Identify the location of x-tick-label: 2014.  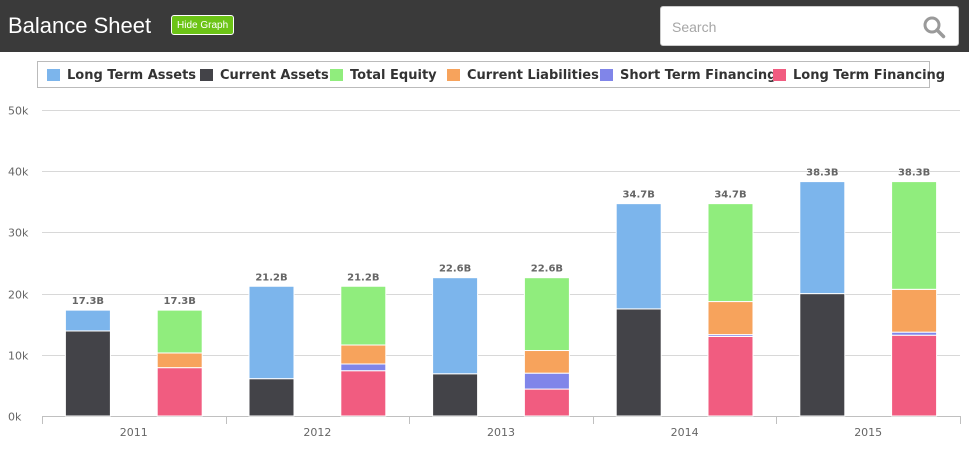
(685, 432).